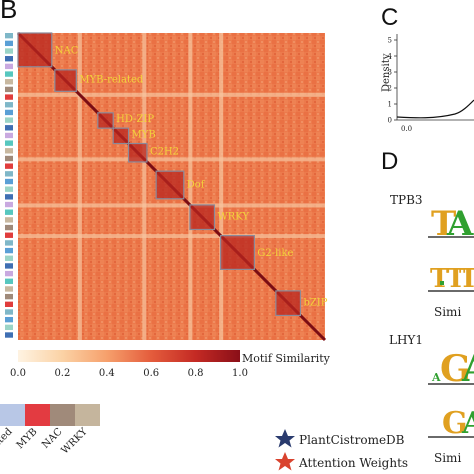 Image resolution: width=474 pixels, height=474 pixels. What do you see at coordinates (111, 80) in the screenshot?
I see `cluster-label-myb-related: MYB-related` at bounding box center [111, 80].